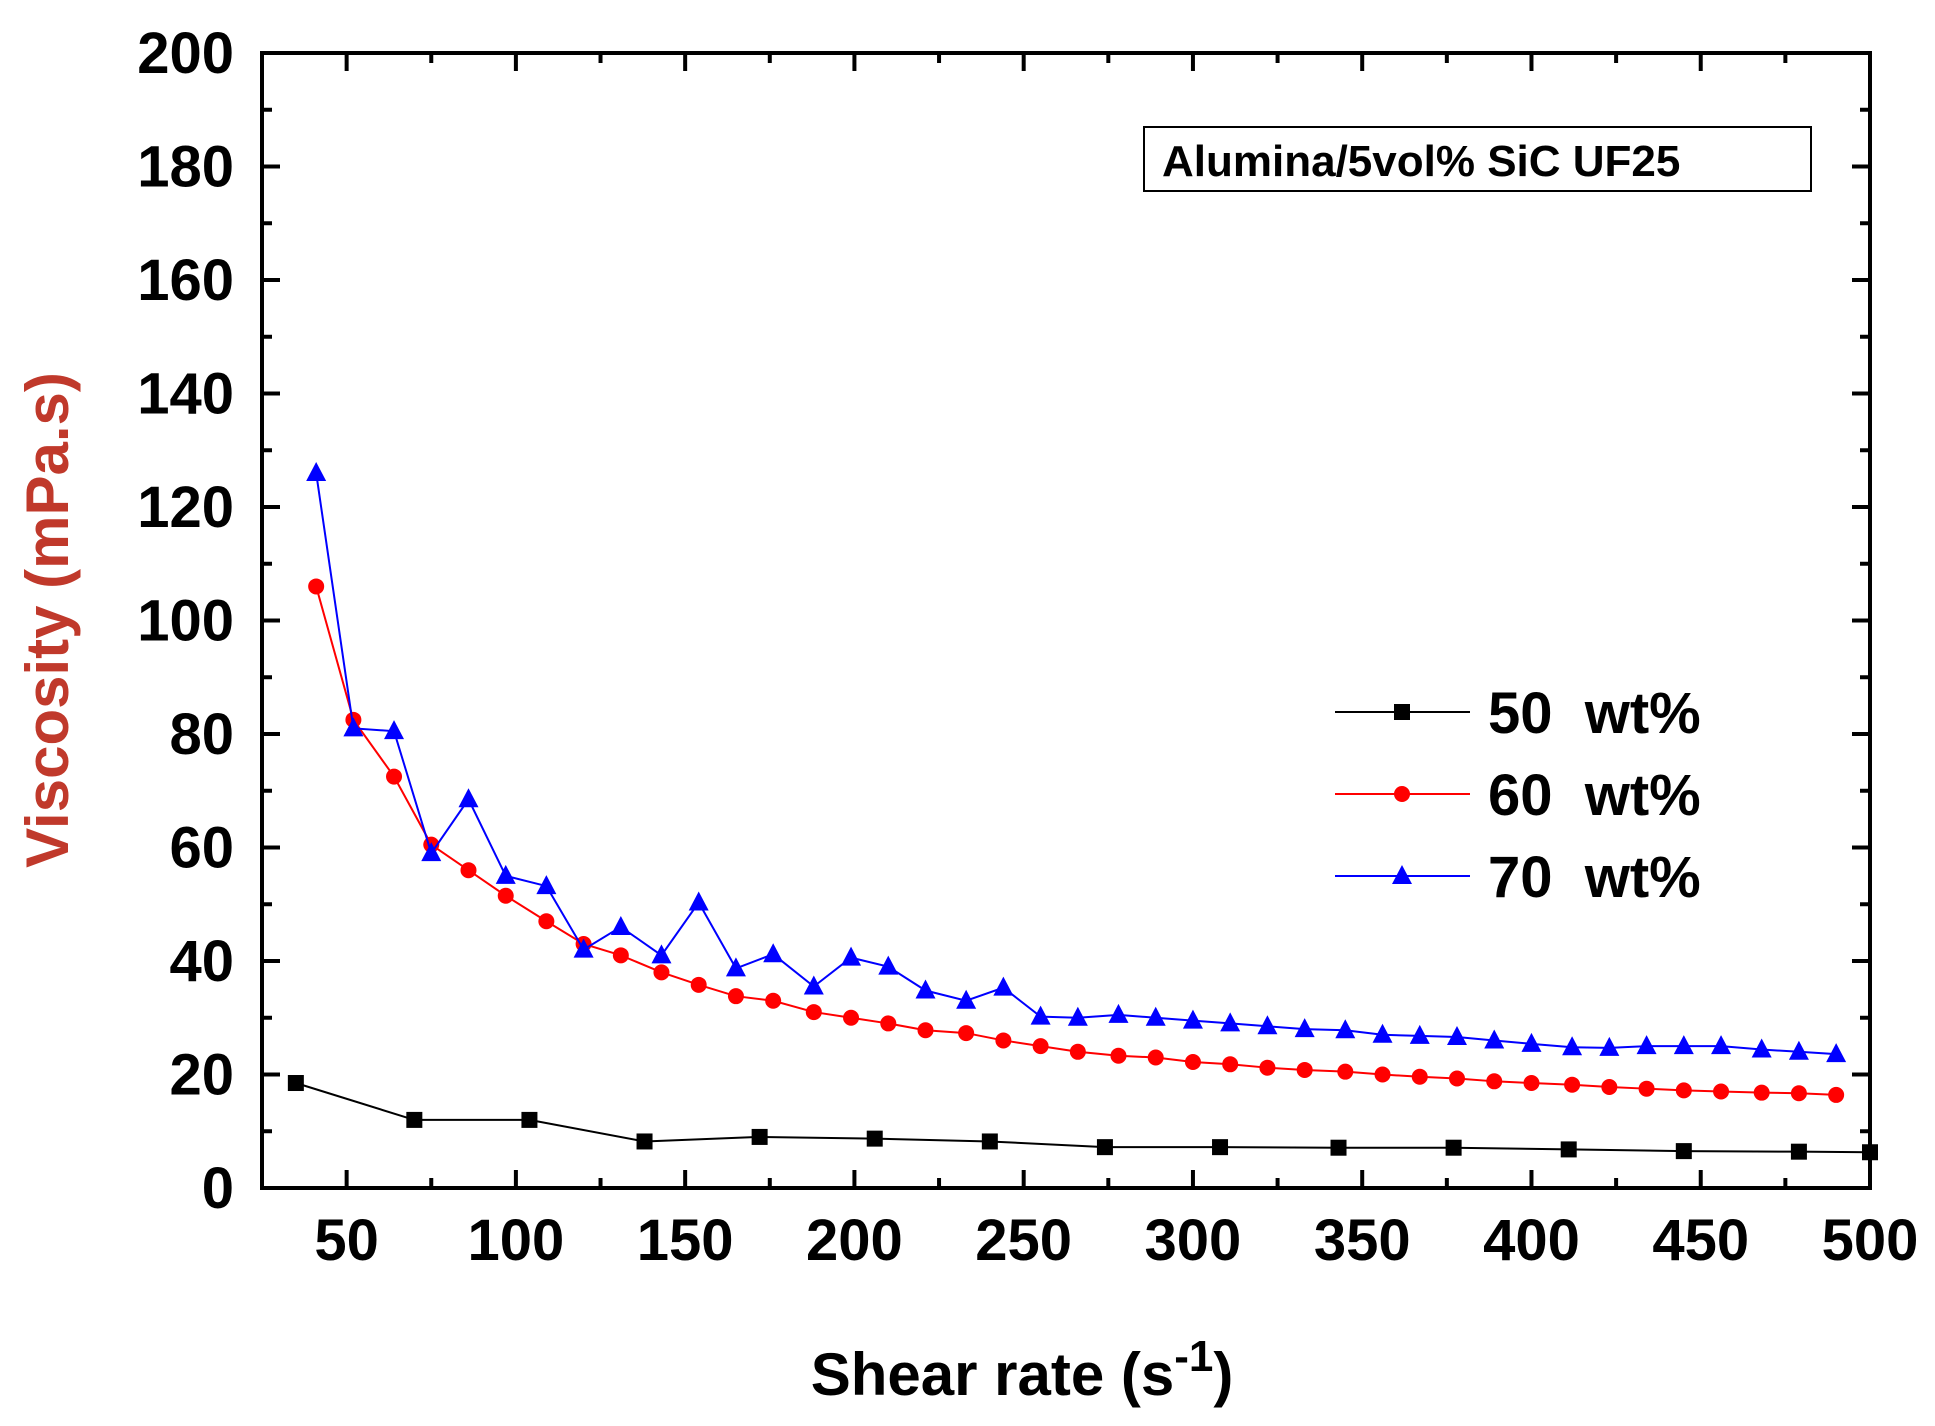  I want to click on x-tick-label: 200, so click(854, 1240).